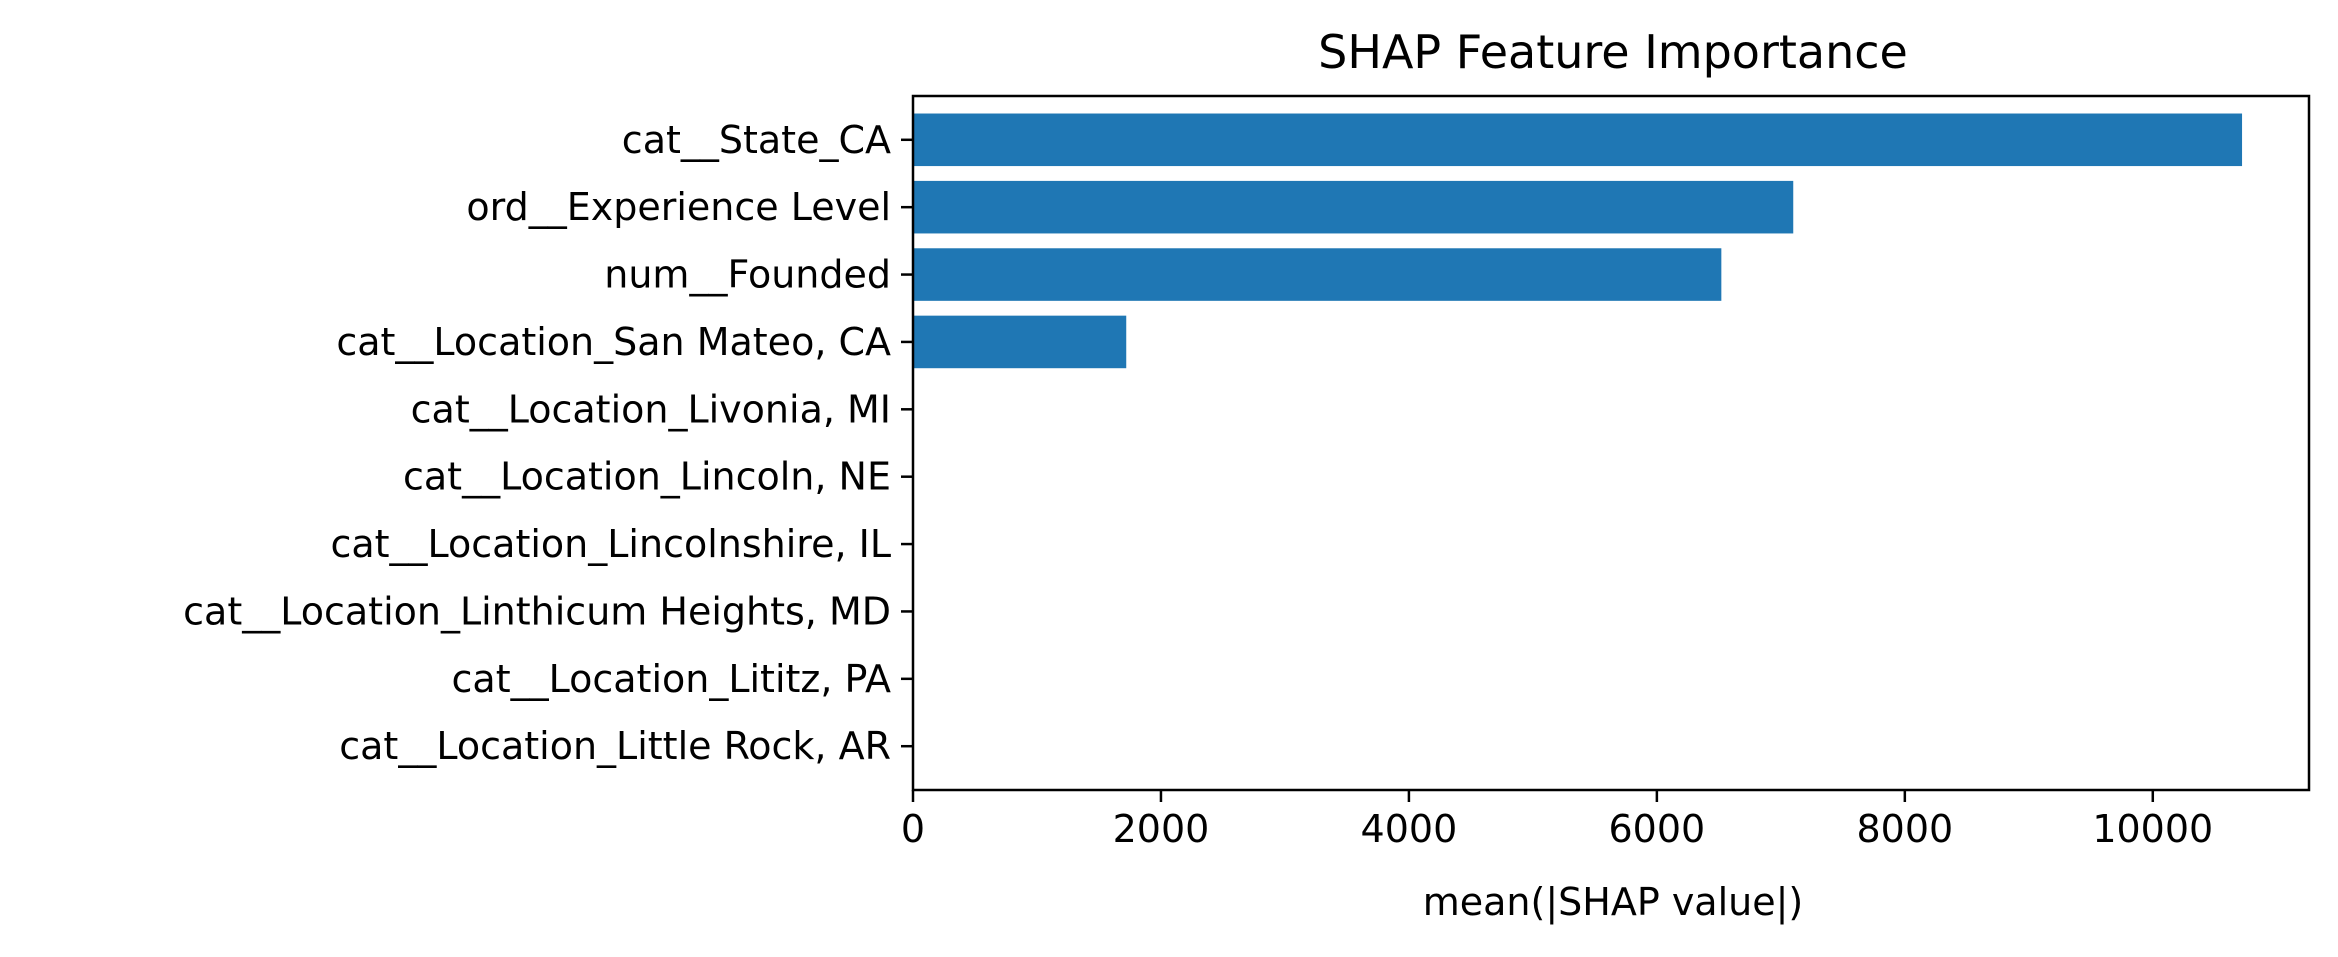  Describe the element at coordinates (615, 746) in the screenshot. I see `y-tick-label: cat__Location_Little Rock, AR` at that location.